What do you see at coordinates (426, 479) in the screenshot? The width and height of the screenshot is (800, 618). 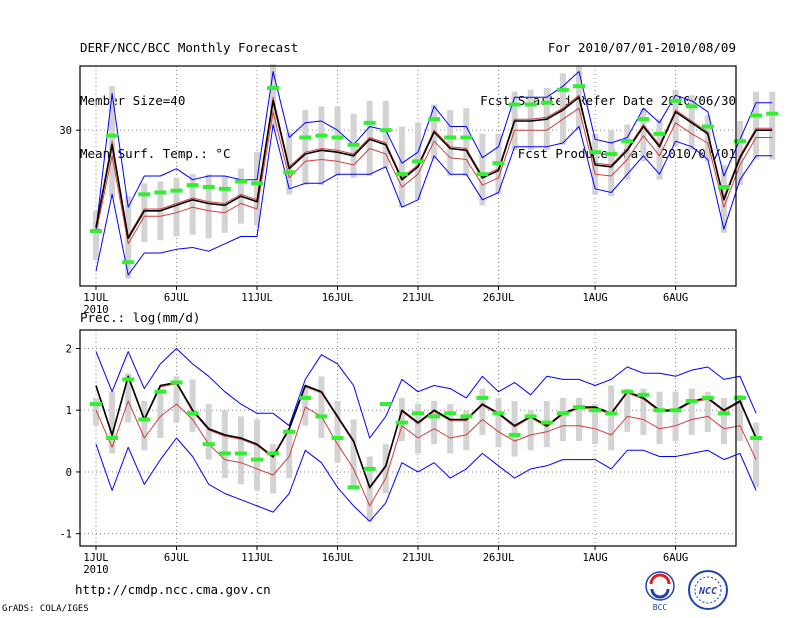 I see `envelope-min-line` at bounding box center [426, 479].